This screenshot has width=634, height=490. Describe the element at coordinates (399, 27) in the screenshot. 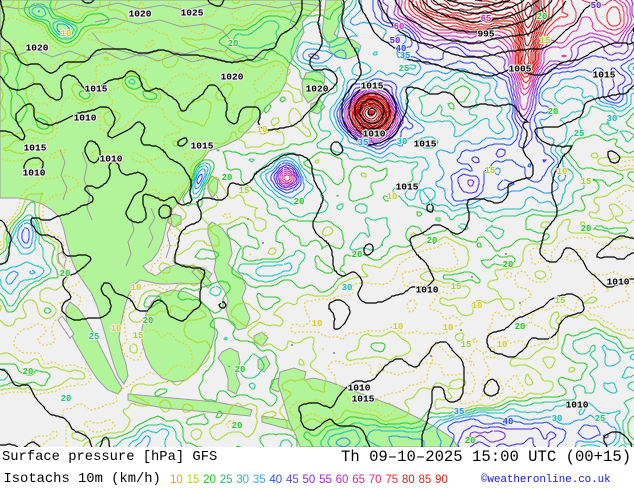

I see `svg-text: 60` at that location.